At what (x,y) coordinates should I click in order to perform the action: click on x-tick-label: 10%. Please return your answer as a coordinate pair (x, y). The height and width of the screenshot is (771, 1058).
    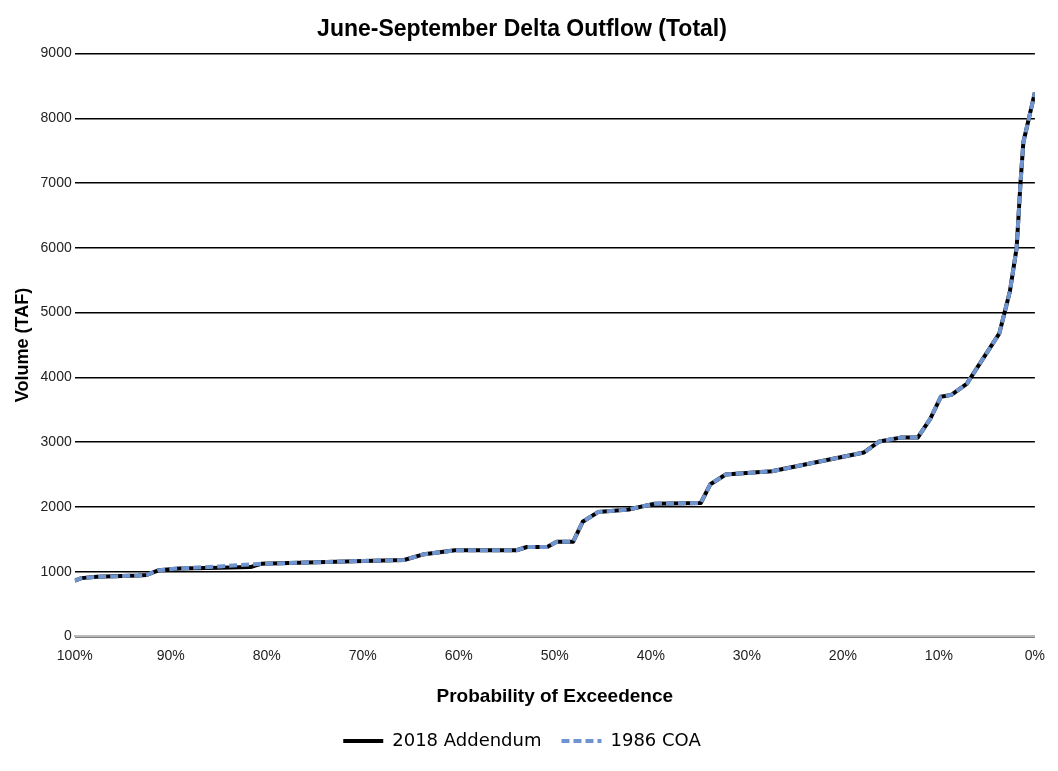
    Looking at the image, I should click on (938, 654).